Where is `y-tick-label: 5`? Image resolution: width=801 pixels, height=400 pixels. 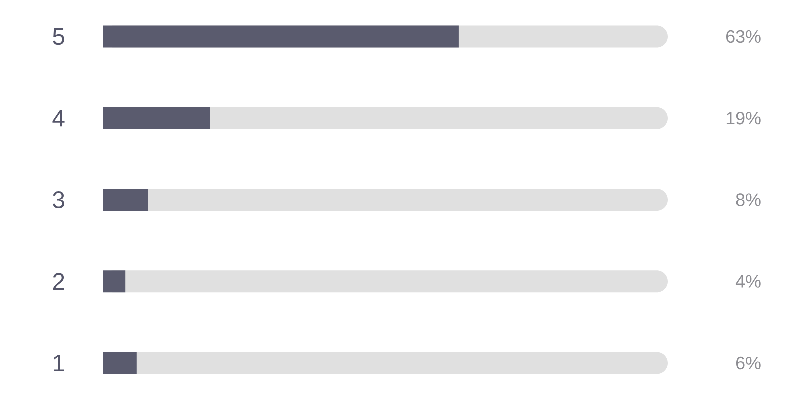
y-tick-label: 5 is located at coordinates (58, 37).